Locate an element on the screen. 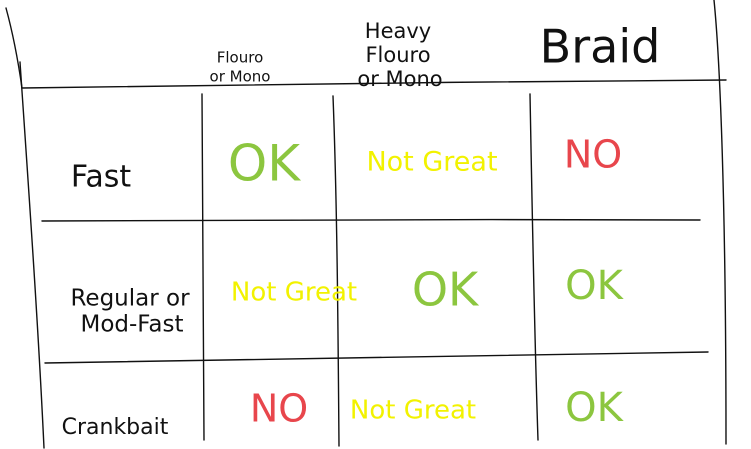 Image resolution: width=751 pixels, height=449 pixels. row-label: Mod-Fast is located at coordinates (131, 325).